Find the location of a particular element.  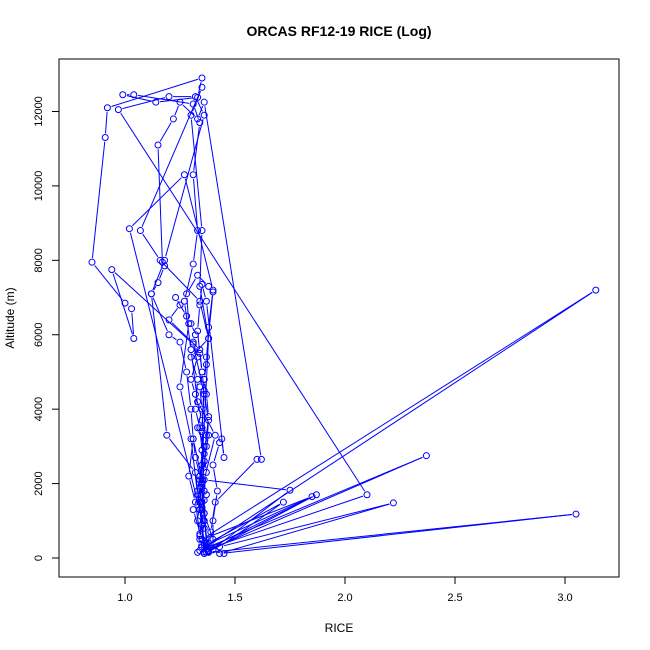

x-tick-label: 2.0 is located at coordinates (344, 598).